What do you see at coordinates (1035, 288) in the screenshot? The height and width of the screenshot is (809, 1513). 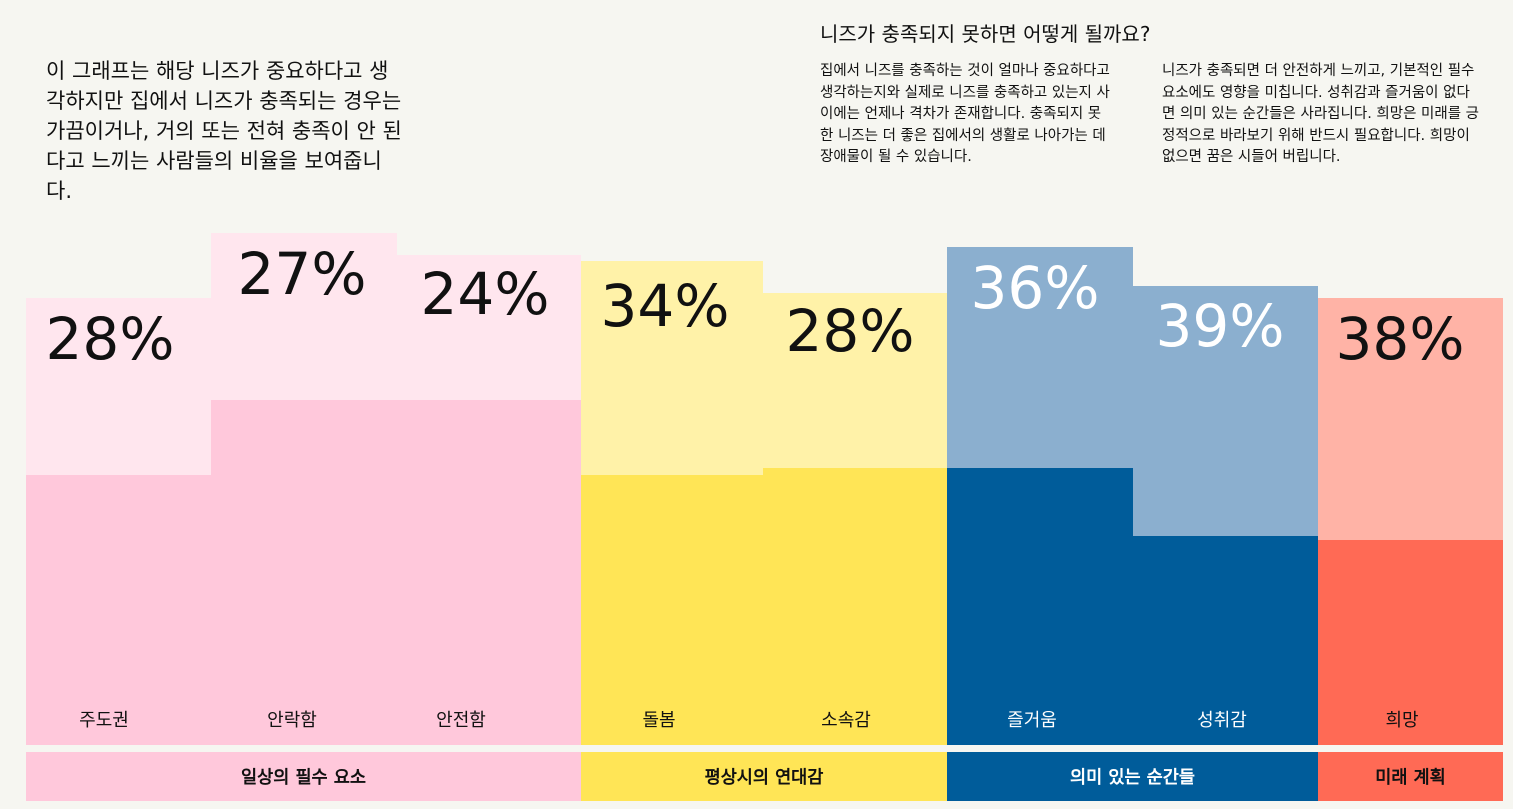 I see `value-label-6: 36%` at bounding box center [1035, 288].